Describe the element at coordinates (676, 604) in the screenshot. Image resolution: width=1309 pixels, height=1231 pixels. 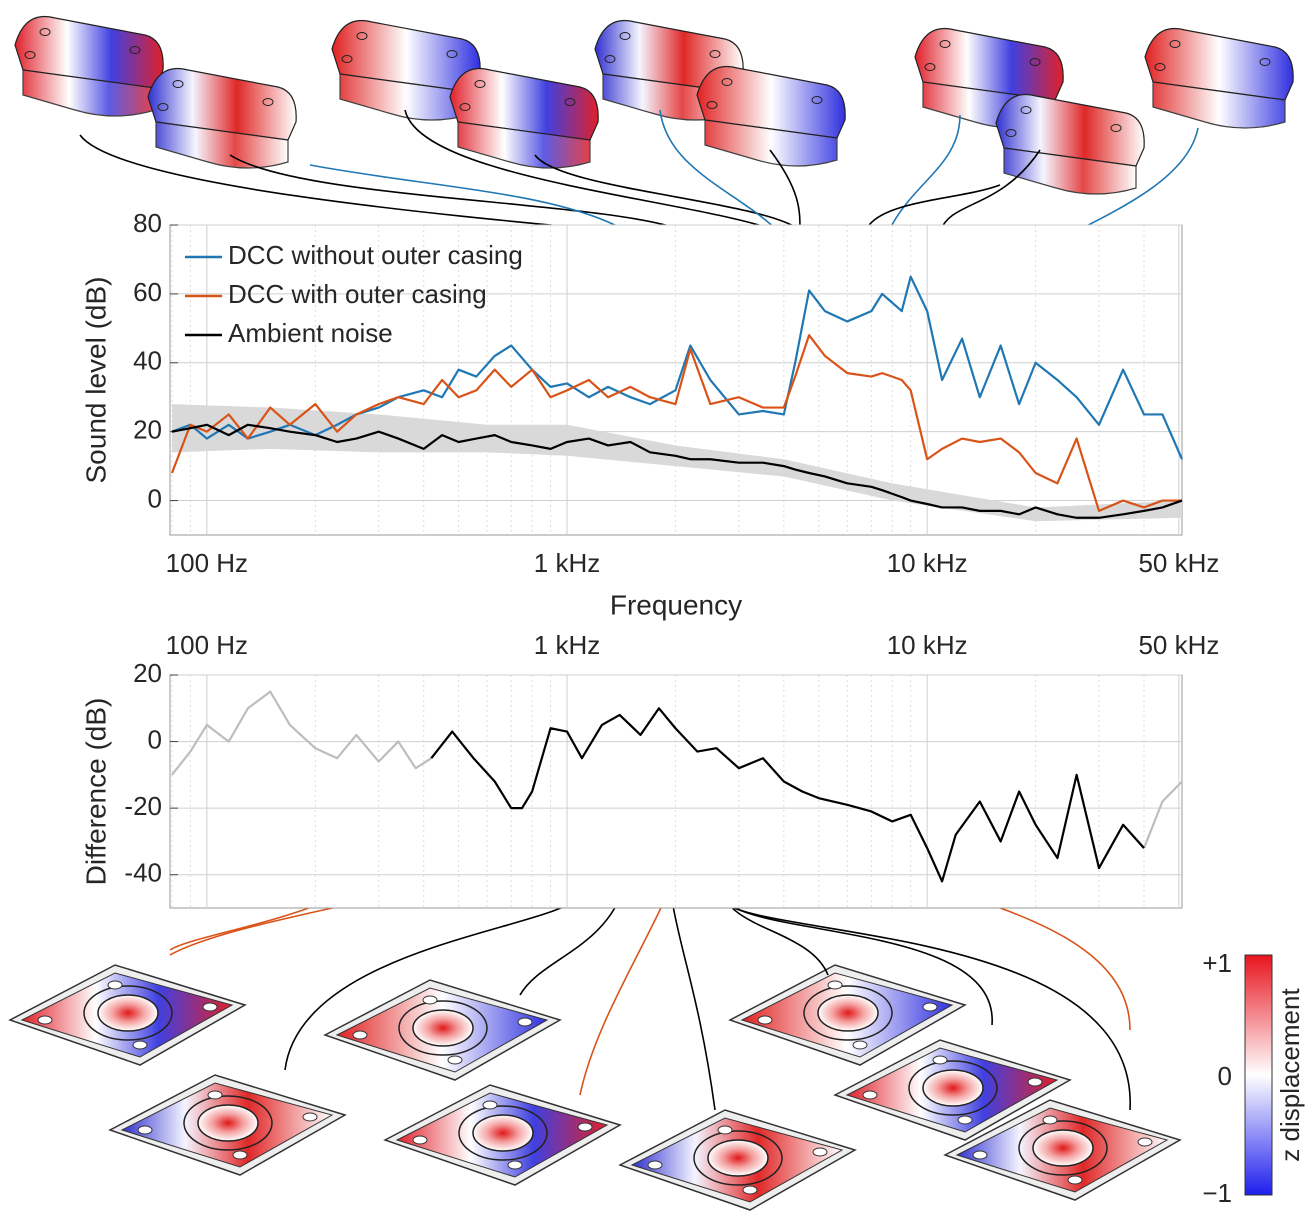
I see `x-axis-label: Frequency` at that location.